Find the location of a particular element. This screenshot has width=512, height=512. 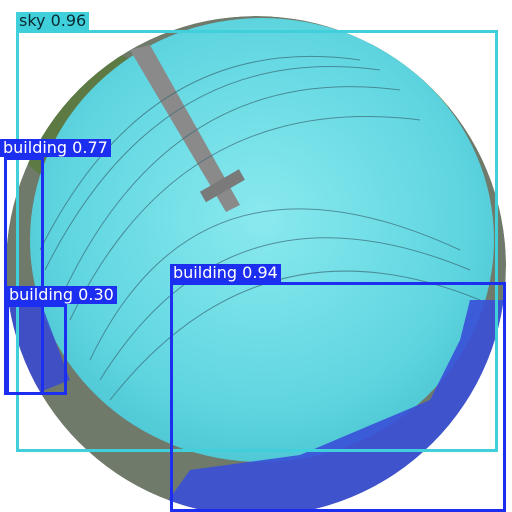

sky-detection-label: sky 0.96 is located at coordinates (53, 21).